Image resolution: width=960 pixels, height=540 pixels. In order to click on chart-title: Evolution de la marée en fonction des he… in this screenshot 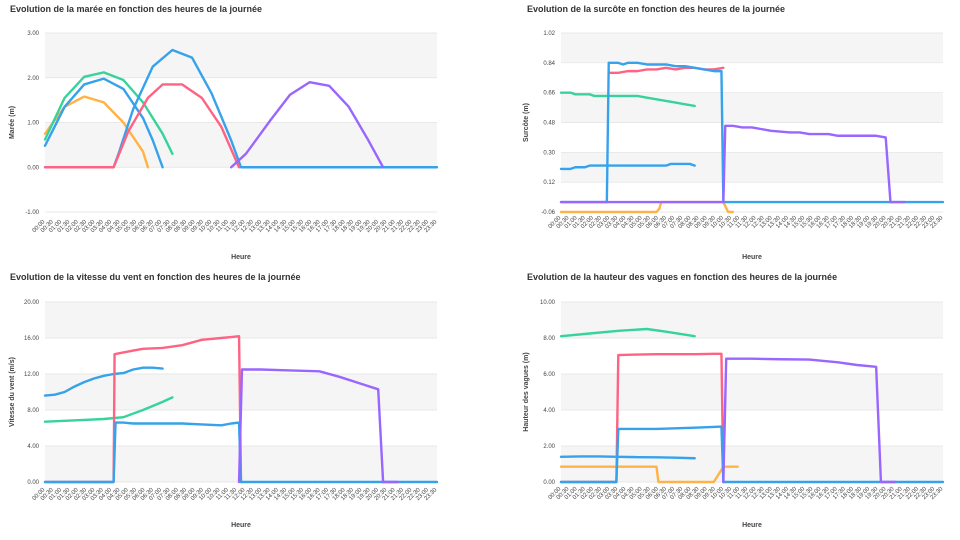, I will do `click(136, 9)`.